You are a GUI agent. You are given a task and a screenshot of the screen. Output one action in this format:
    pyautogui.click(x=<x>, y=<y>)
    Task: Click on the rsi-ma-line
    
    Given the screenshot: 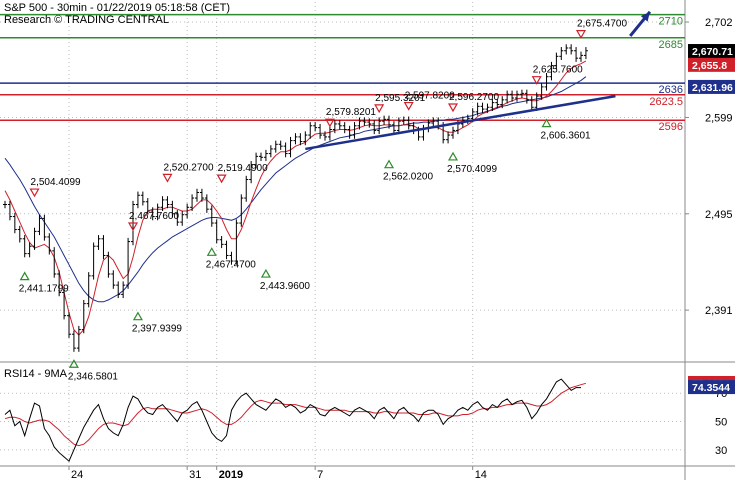 What is the action you would take?
    pyautogui.click(x=295, y=414)
    